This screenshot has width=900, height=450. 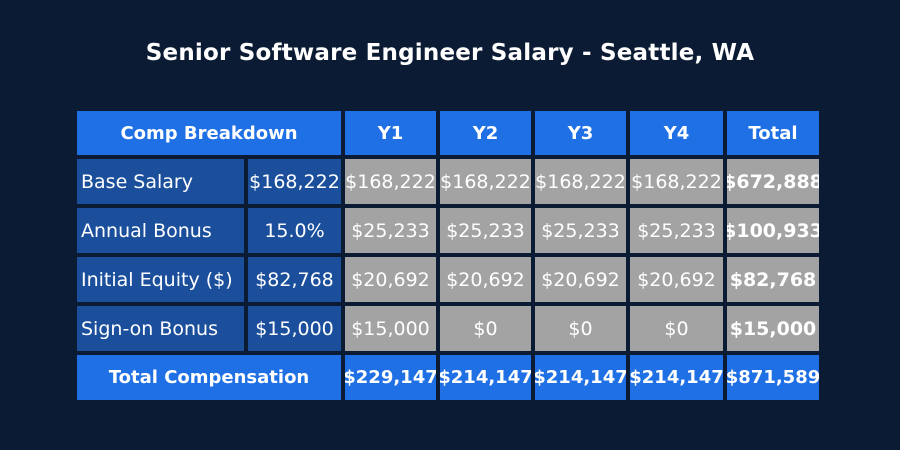 I want to click on row-input-value: $15,000, so click(x=294, y=328).